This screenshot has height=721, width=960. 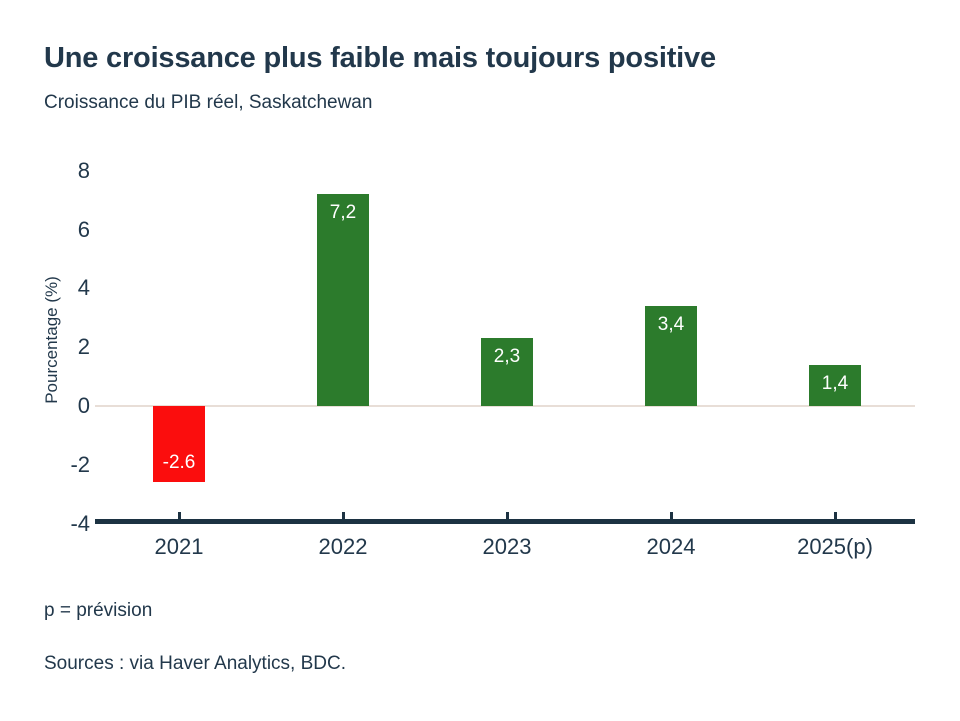 What do you see at coordinates (83, 229) in the screenshot?
I see `y-tick-label: 6` at bounding box center [83, 229].